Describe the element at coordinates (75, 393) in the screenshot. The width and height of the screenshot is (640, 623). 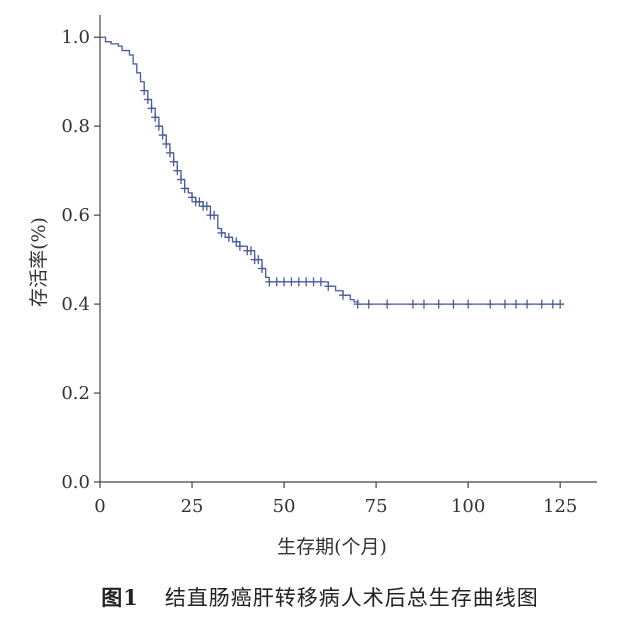
I see `y-tick-label-1: 0.2` at that location.